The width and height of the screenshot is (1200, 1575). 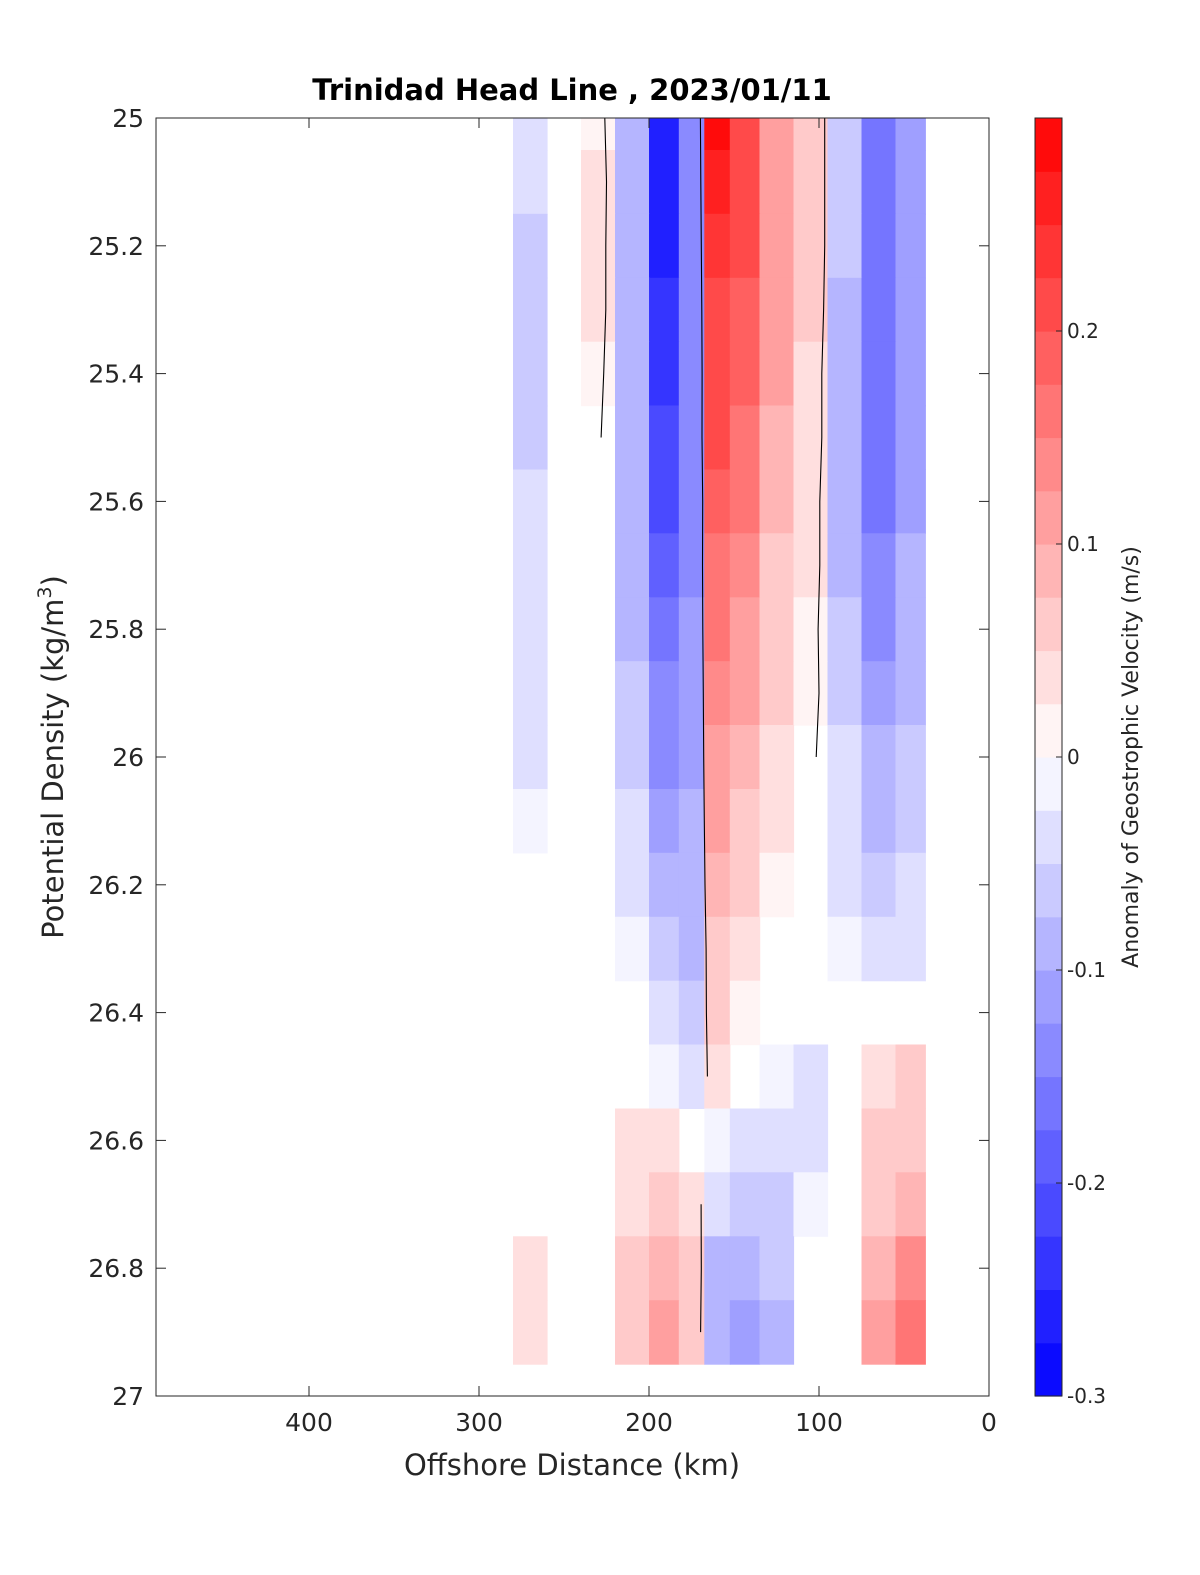 What do you see at coordinates (649, 1422) in the screenshot?
I see `x-tick-label: 200` at bounding box center [649, 1422].